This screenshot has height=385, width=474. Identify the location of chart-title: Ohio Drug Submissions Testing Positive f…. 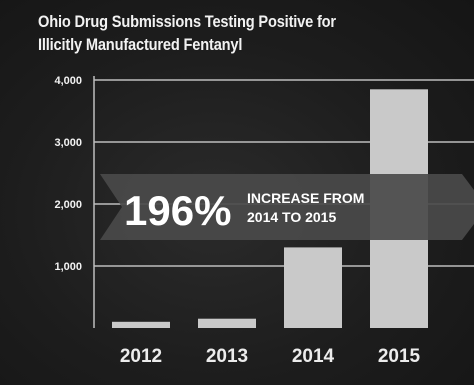
(218, 33).